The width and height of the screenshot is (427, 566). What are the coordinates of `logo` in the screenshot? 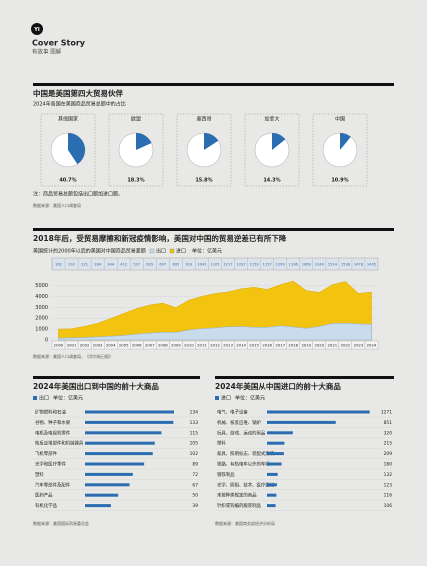 It's located at (37, 29).